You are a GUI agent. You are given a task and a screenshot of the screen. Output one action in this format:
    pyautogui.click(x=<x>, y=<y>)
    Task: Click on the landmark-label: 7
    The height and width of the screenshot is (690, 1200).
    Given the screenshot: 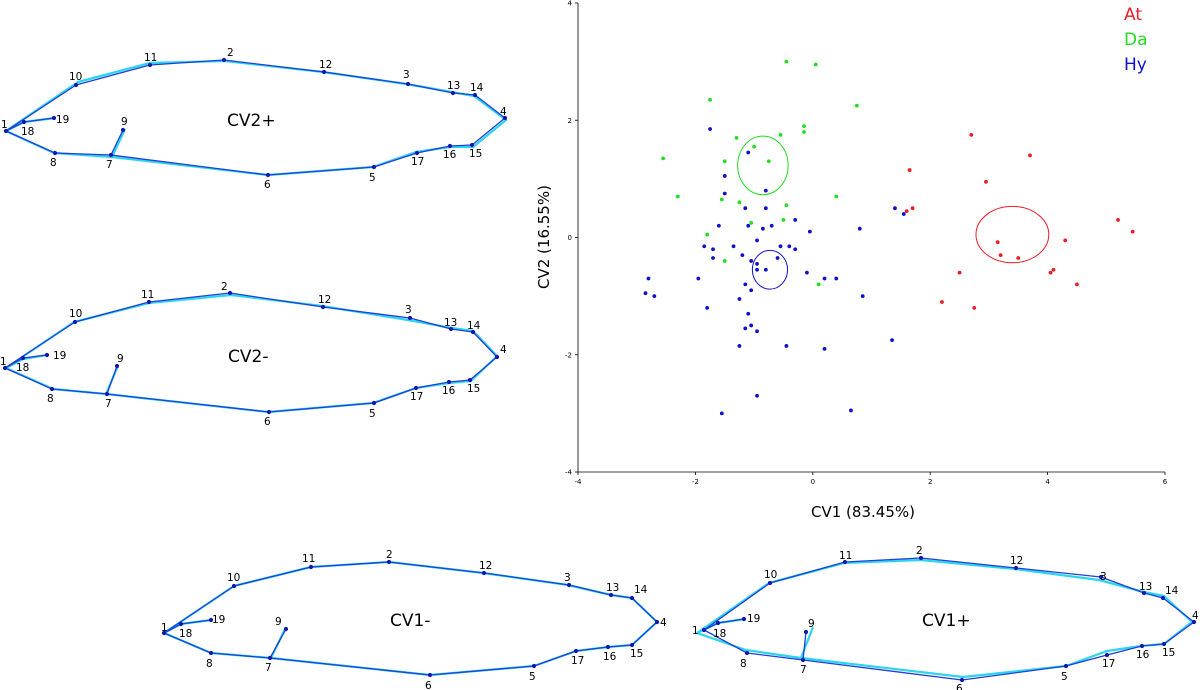 What is the action you would take?
    pyautogui.click(x=268, y=668)
    